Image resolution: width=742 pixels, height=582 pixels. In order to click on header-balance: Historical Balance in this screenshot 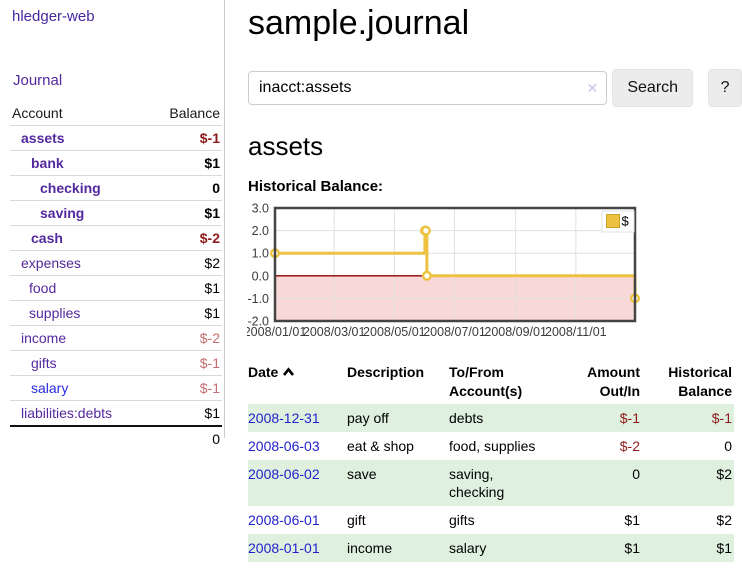, I will do `click(700, 381)`.